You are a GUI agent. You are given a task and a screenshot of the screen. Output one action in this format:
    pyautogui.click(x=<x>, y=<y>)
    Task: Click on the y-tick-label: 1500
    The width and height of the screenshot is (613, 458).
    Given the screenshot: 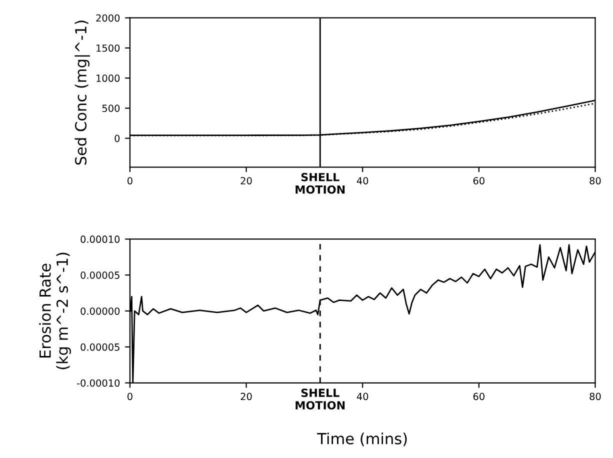 What is the action you would take?
    pyautogui.click(x=108, y=48)
    